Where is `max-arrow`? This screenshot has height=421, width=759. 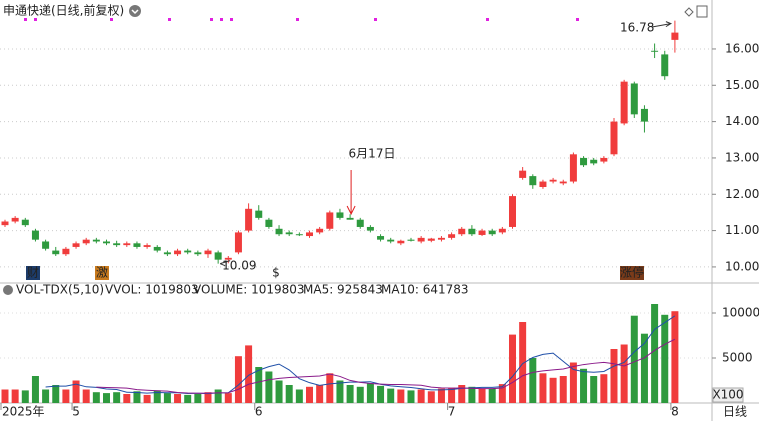
max-arrow is located at coordinates (662, 24).